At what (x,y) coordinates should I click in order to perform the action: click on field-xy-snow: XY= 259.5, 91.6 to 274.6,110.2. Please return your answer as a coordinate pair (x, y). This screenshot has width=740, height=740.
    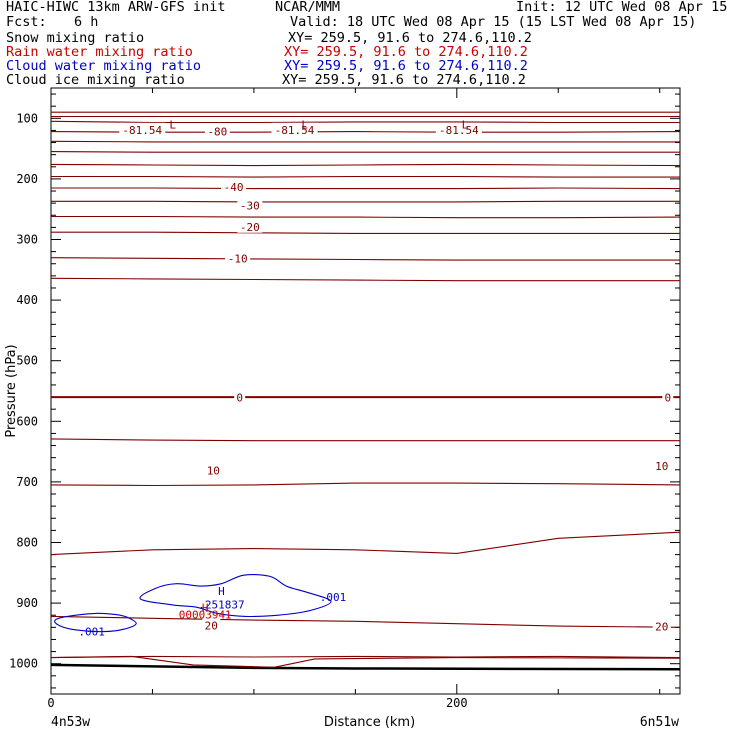
    Looking at the image, I should click on (410, 38).